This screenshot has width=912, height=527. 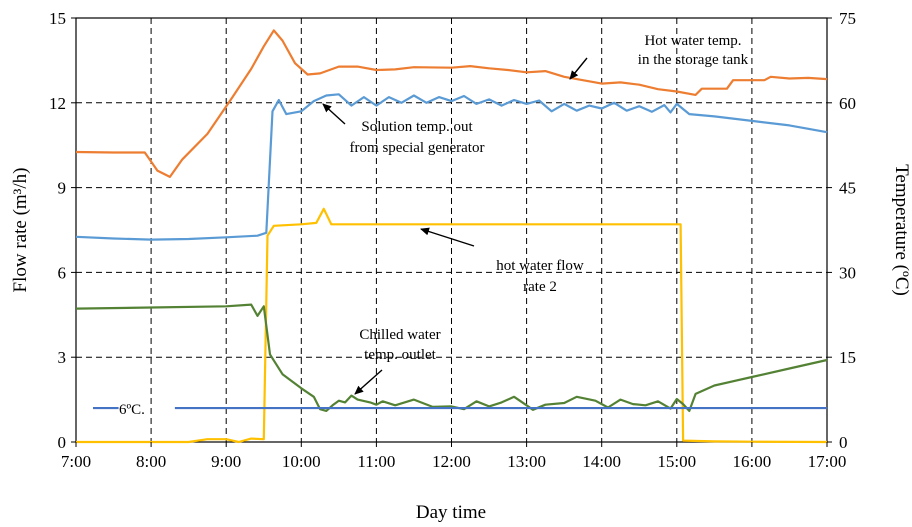 What do you see at coordinates (901, 230) in the screenshot?
I see `right-axis-title: Temperature (ºC)` at bounding box center [901, 230].